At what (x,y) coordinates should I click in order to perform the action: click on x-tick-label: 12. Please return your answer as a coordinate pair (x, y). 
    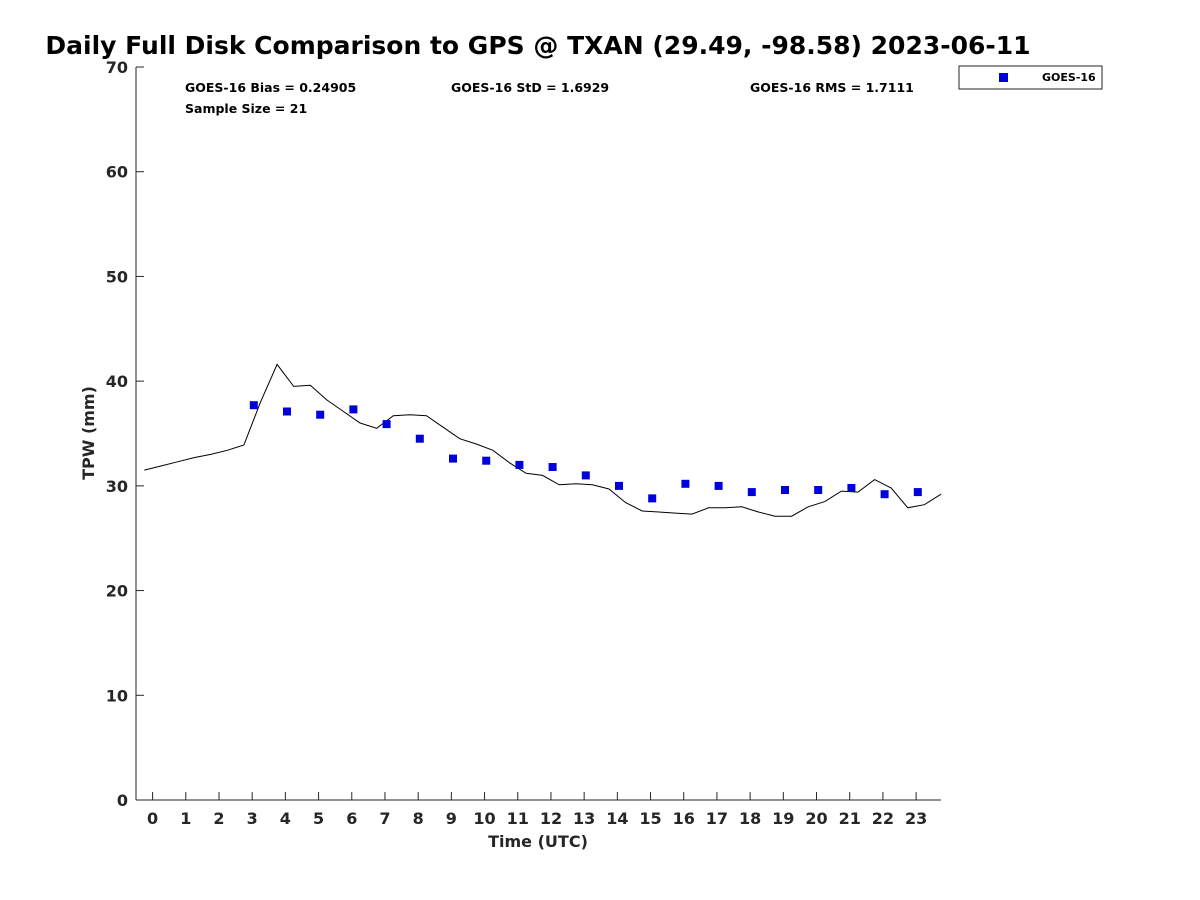
    Looking at the image, I should click on (551, 818).